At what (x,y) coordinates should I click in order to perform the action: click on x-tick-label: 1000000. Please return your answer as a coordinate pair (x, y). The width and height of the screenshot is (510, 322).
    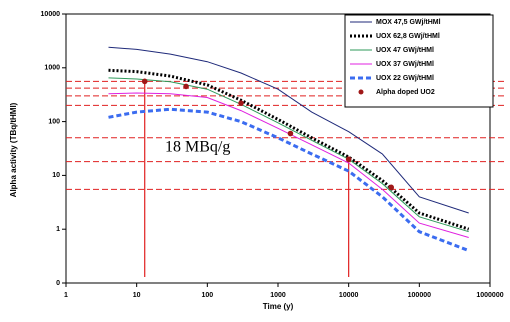
    Looking at the image, I should click on (489, 295).